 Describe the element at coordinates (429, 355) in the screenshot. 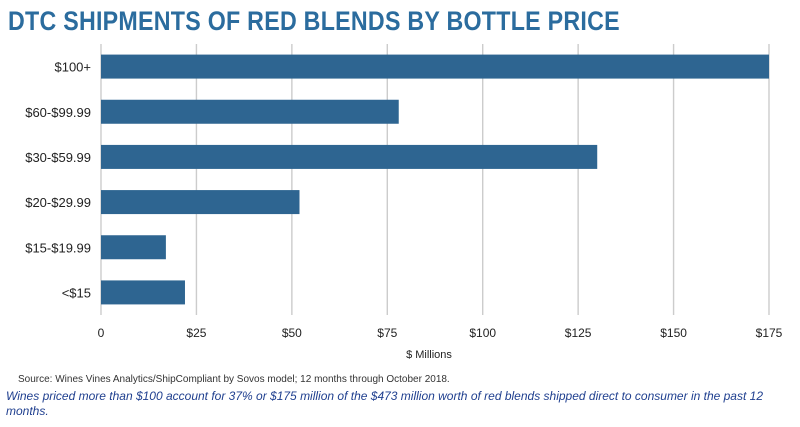

I see `x-axis-title: $ Millions` at that location.